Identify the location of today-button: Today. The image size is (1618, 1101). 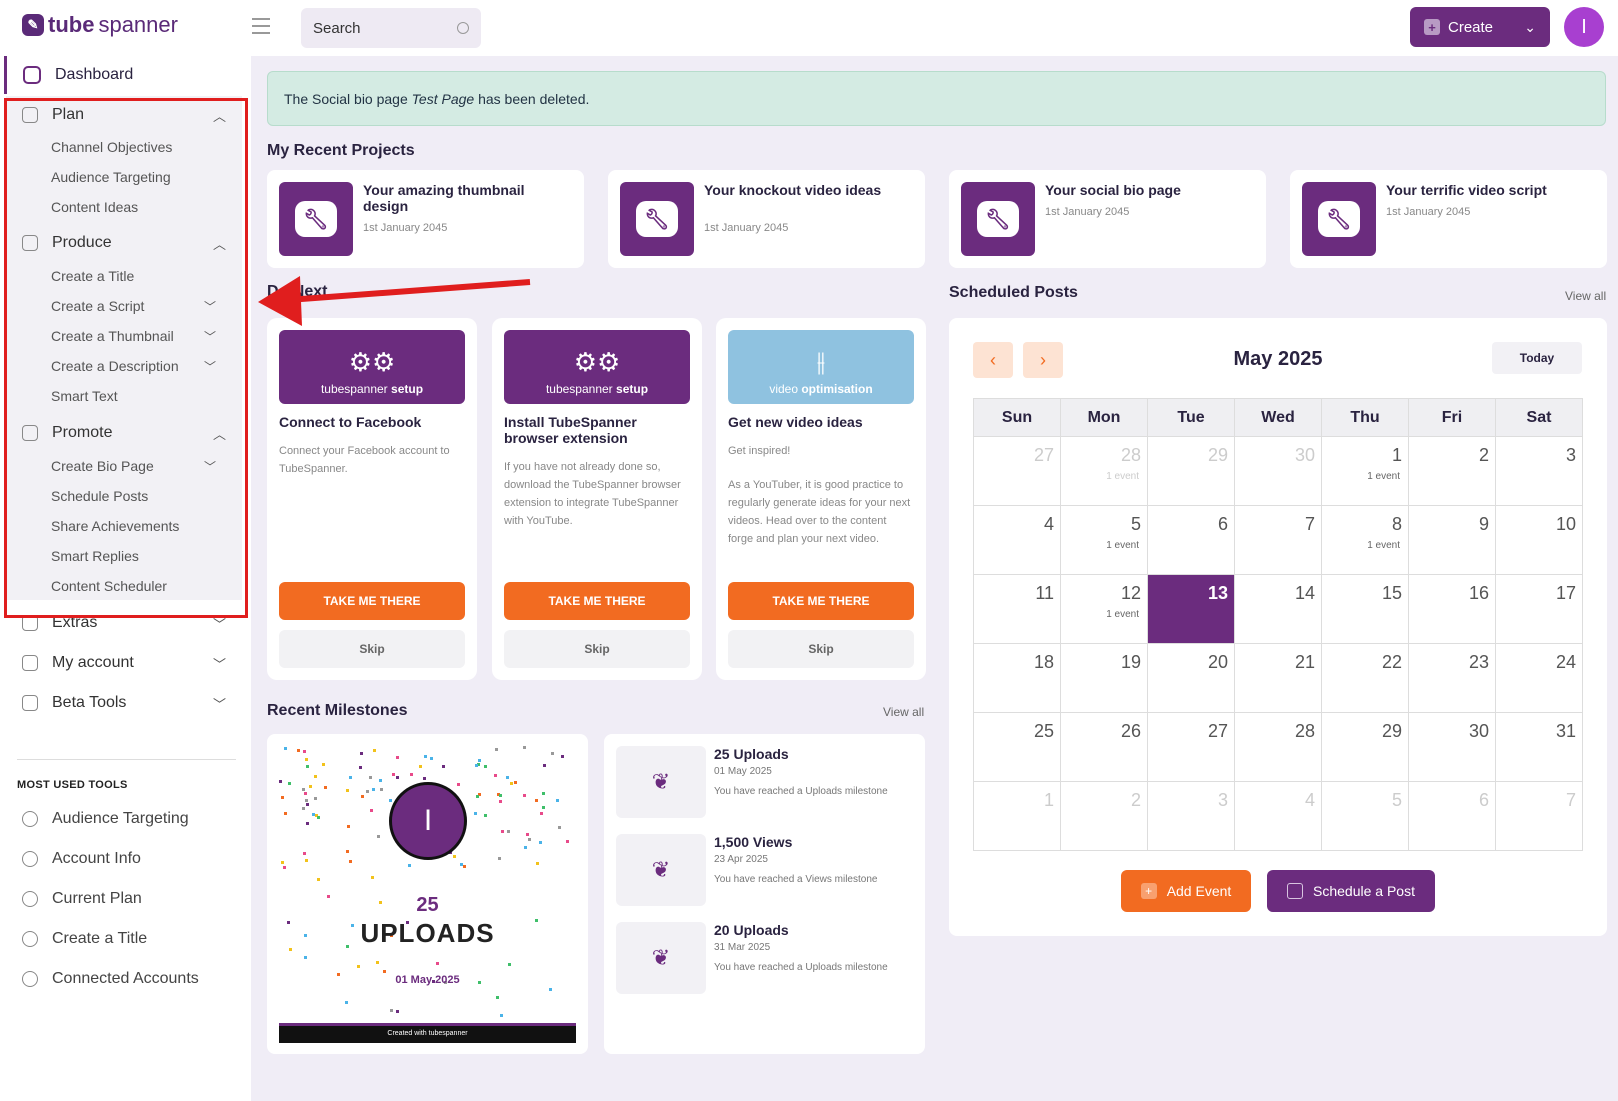
(1537, 358).